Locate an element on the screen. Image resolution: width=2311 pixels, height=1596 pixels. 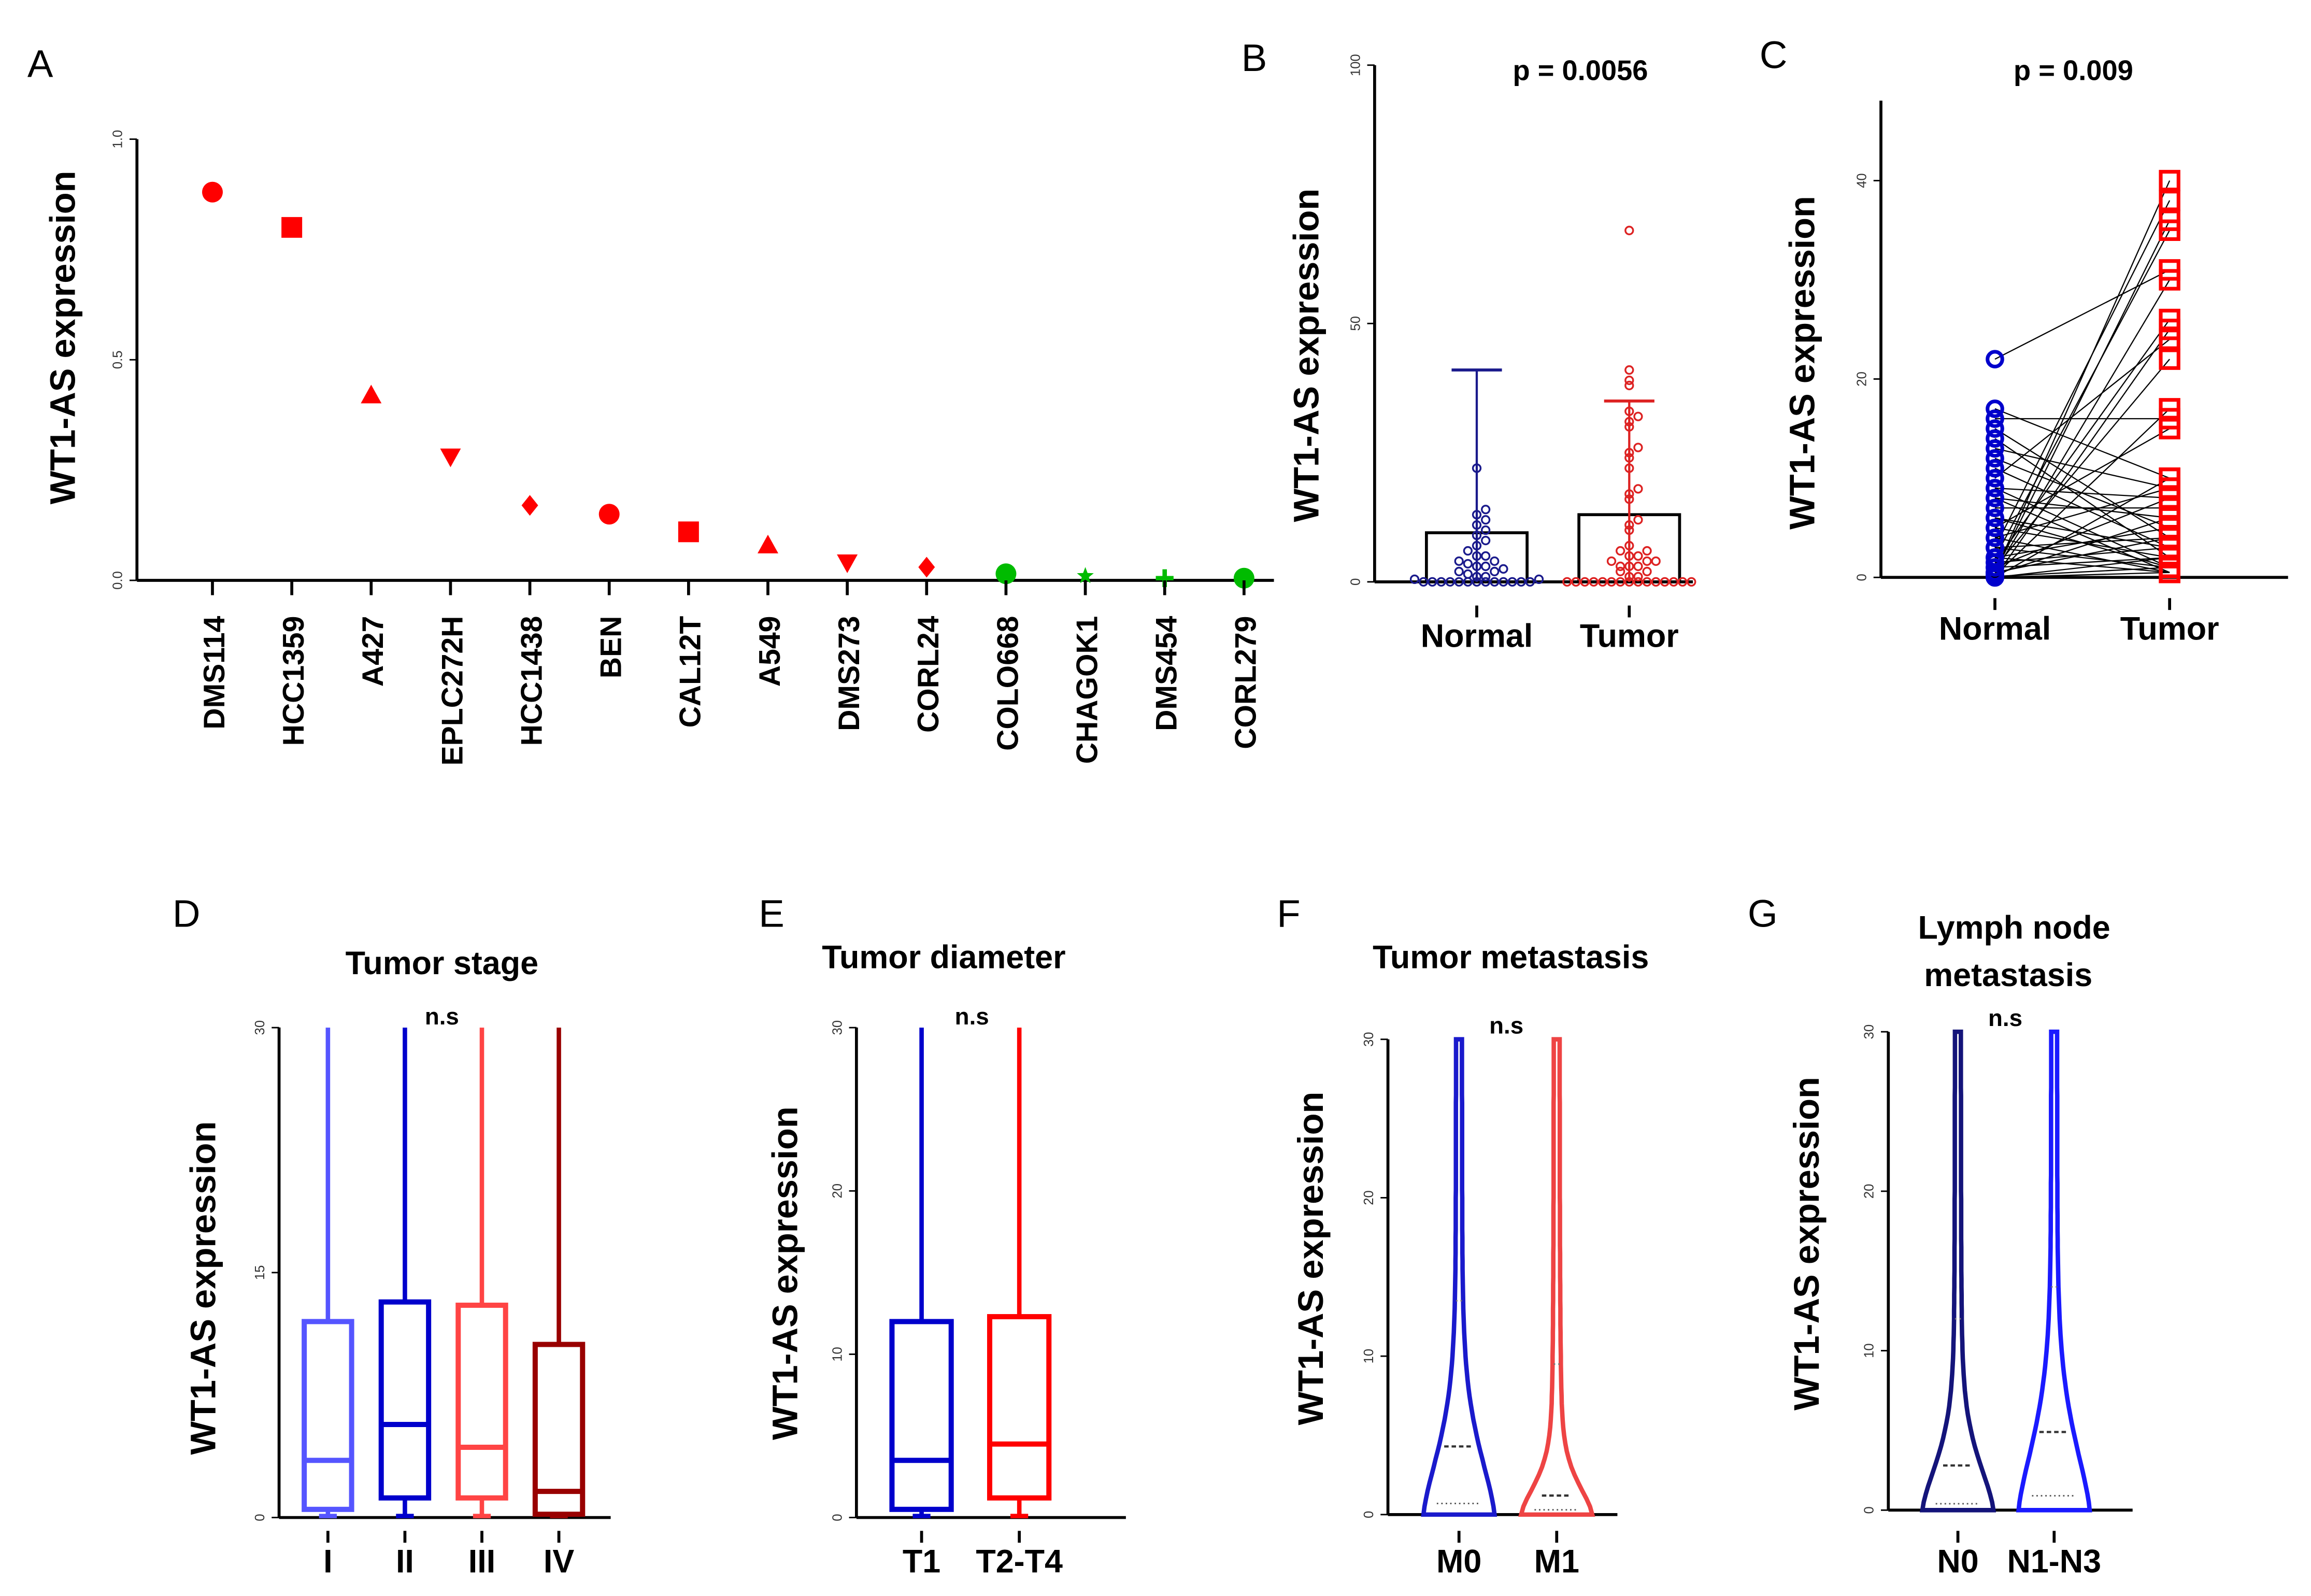
y-tick-label: 0.0 is located at coordinates (118, 580).